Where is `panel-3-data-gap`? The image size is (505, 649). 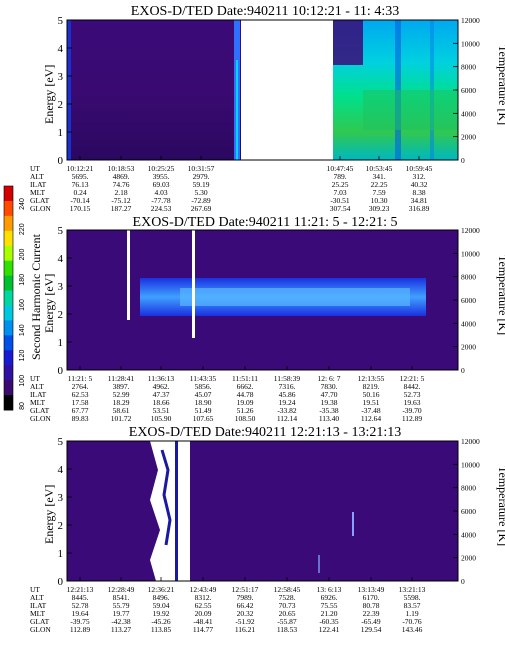 panel-3-data-gap is located at coordinates (170, 511).